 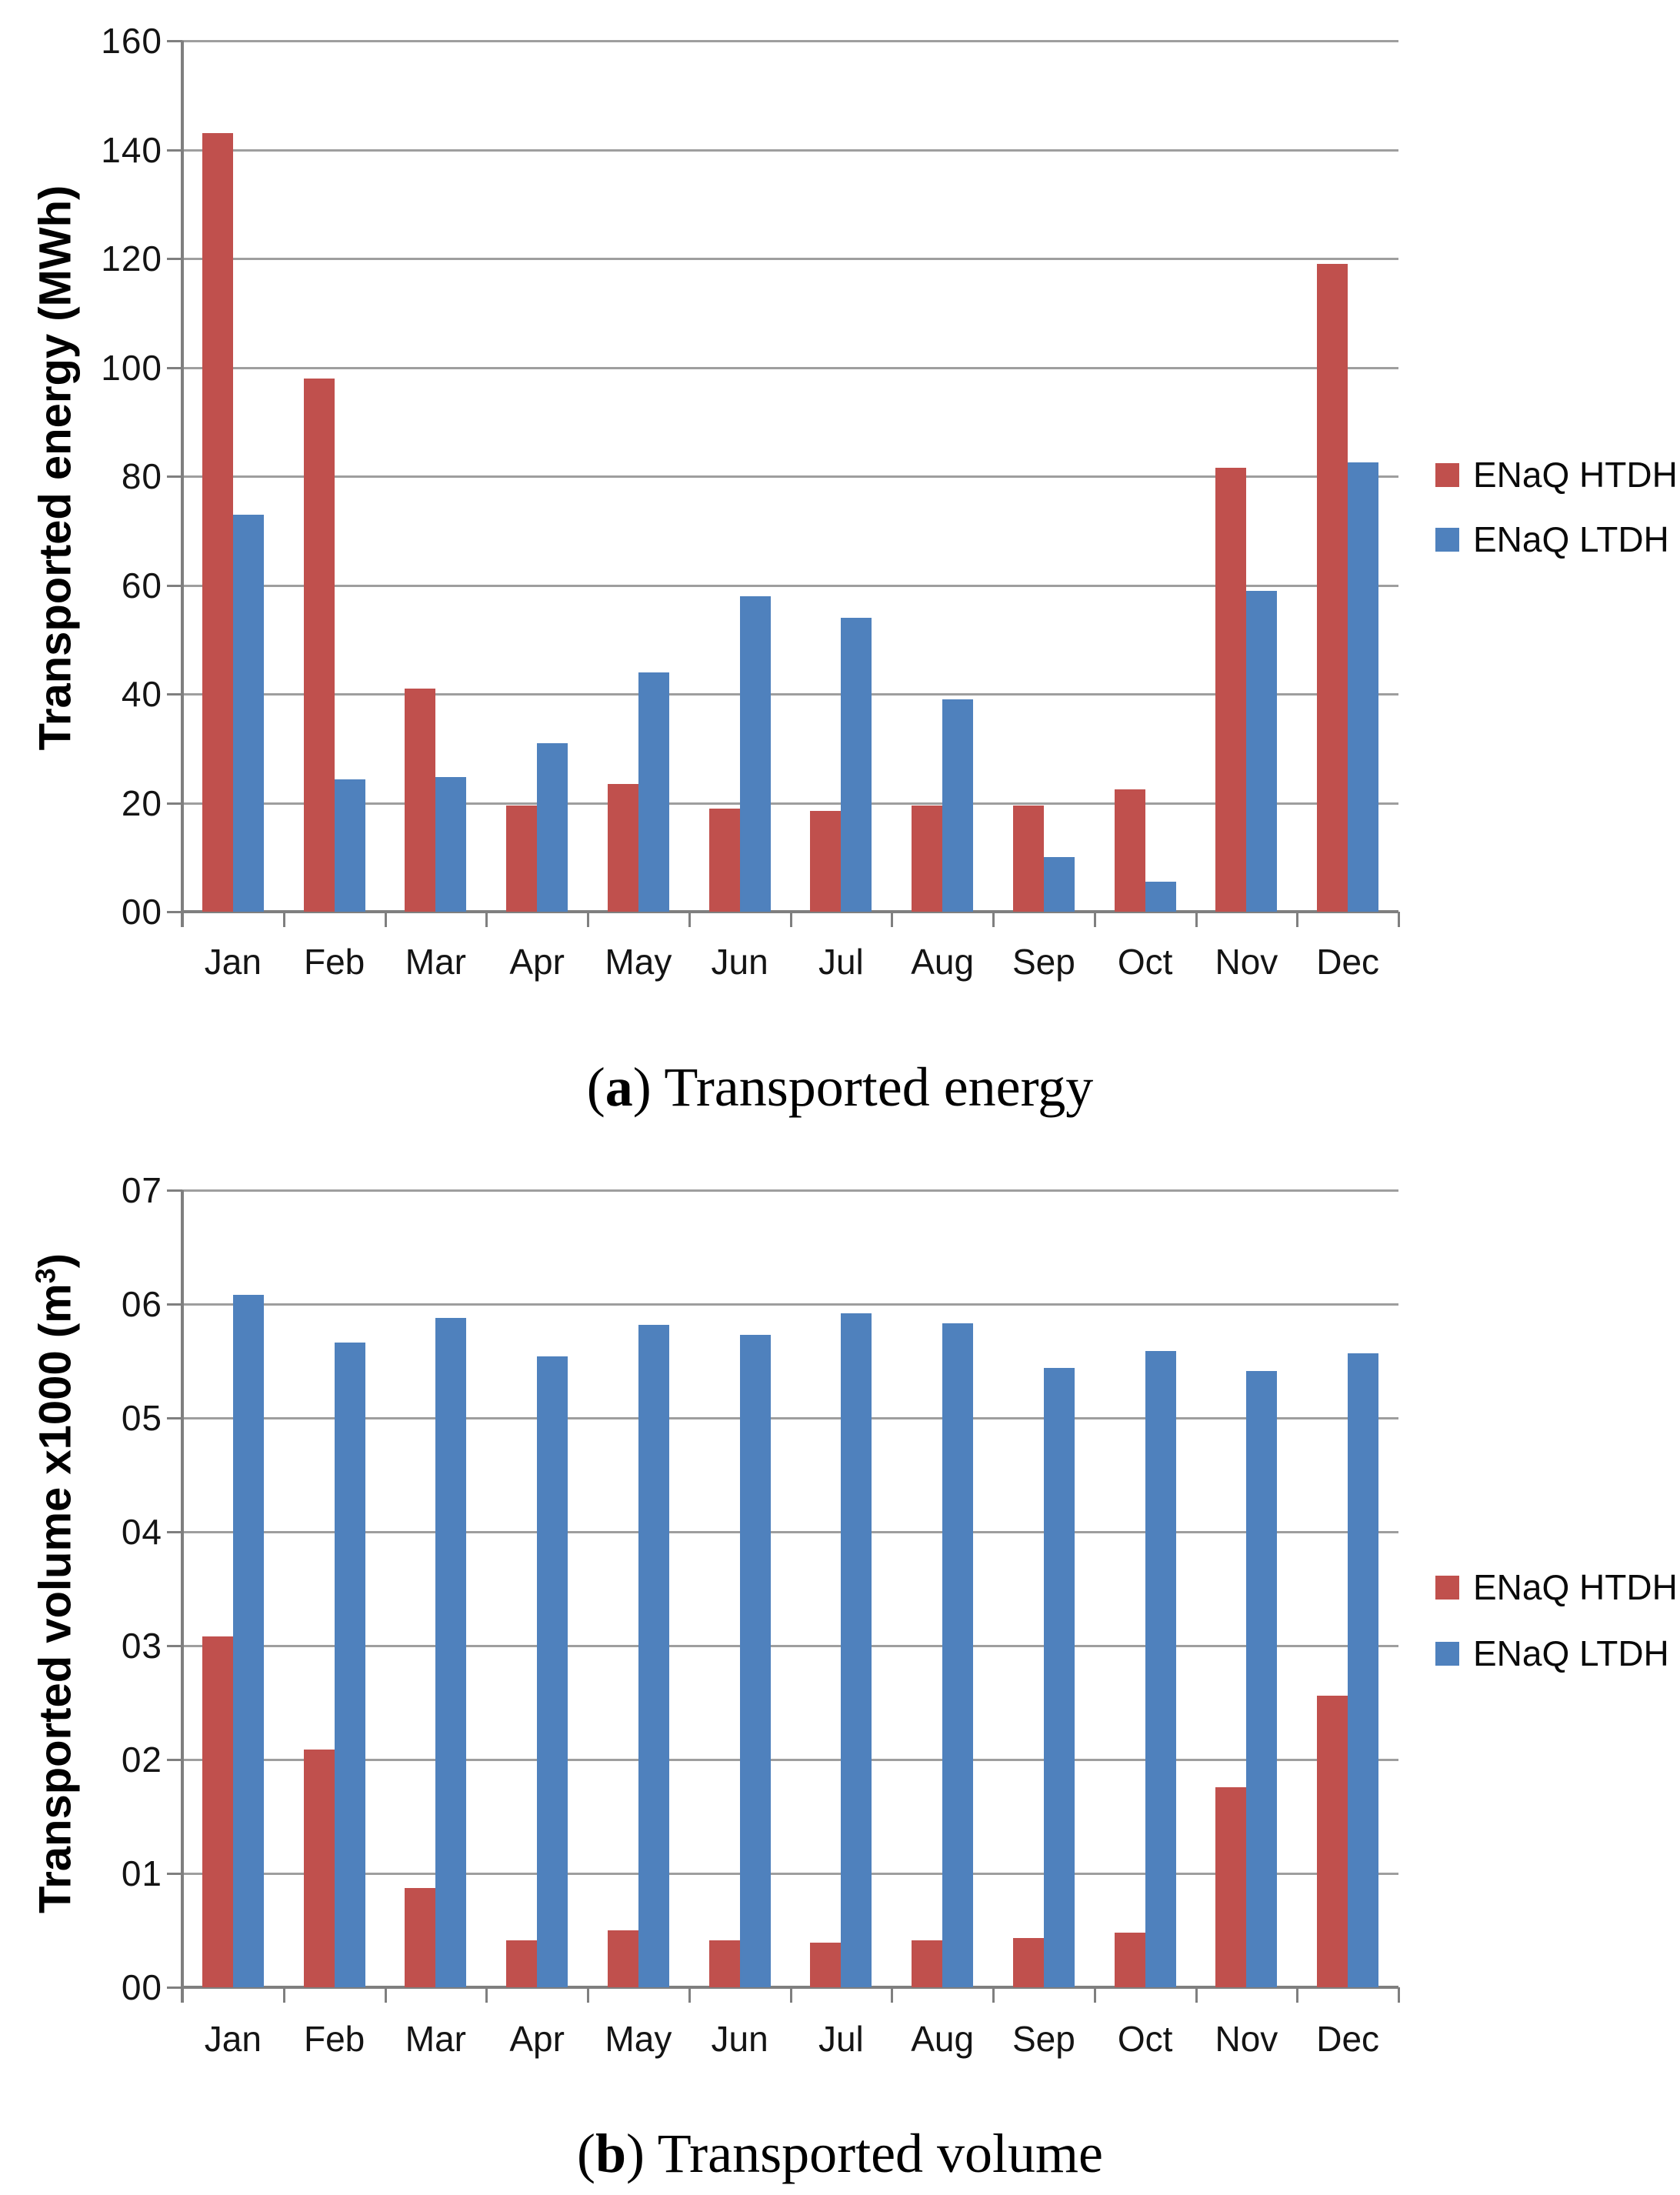 What do you see at coordinates (142, 694) in the screenshot?
I see `y-tick-label-40: 40` at bounding box center [142, 694].